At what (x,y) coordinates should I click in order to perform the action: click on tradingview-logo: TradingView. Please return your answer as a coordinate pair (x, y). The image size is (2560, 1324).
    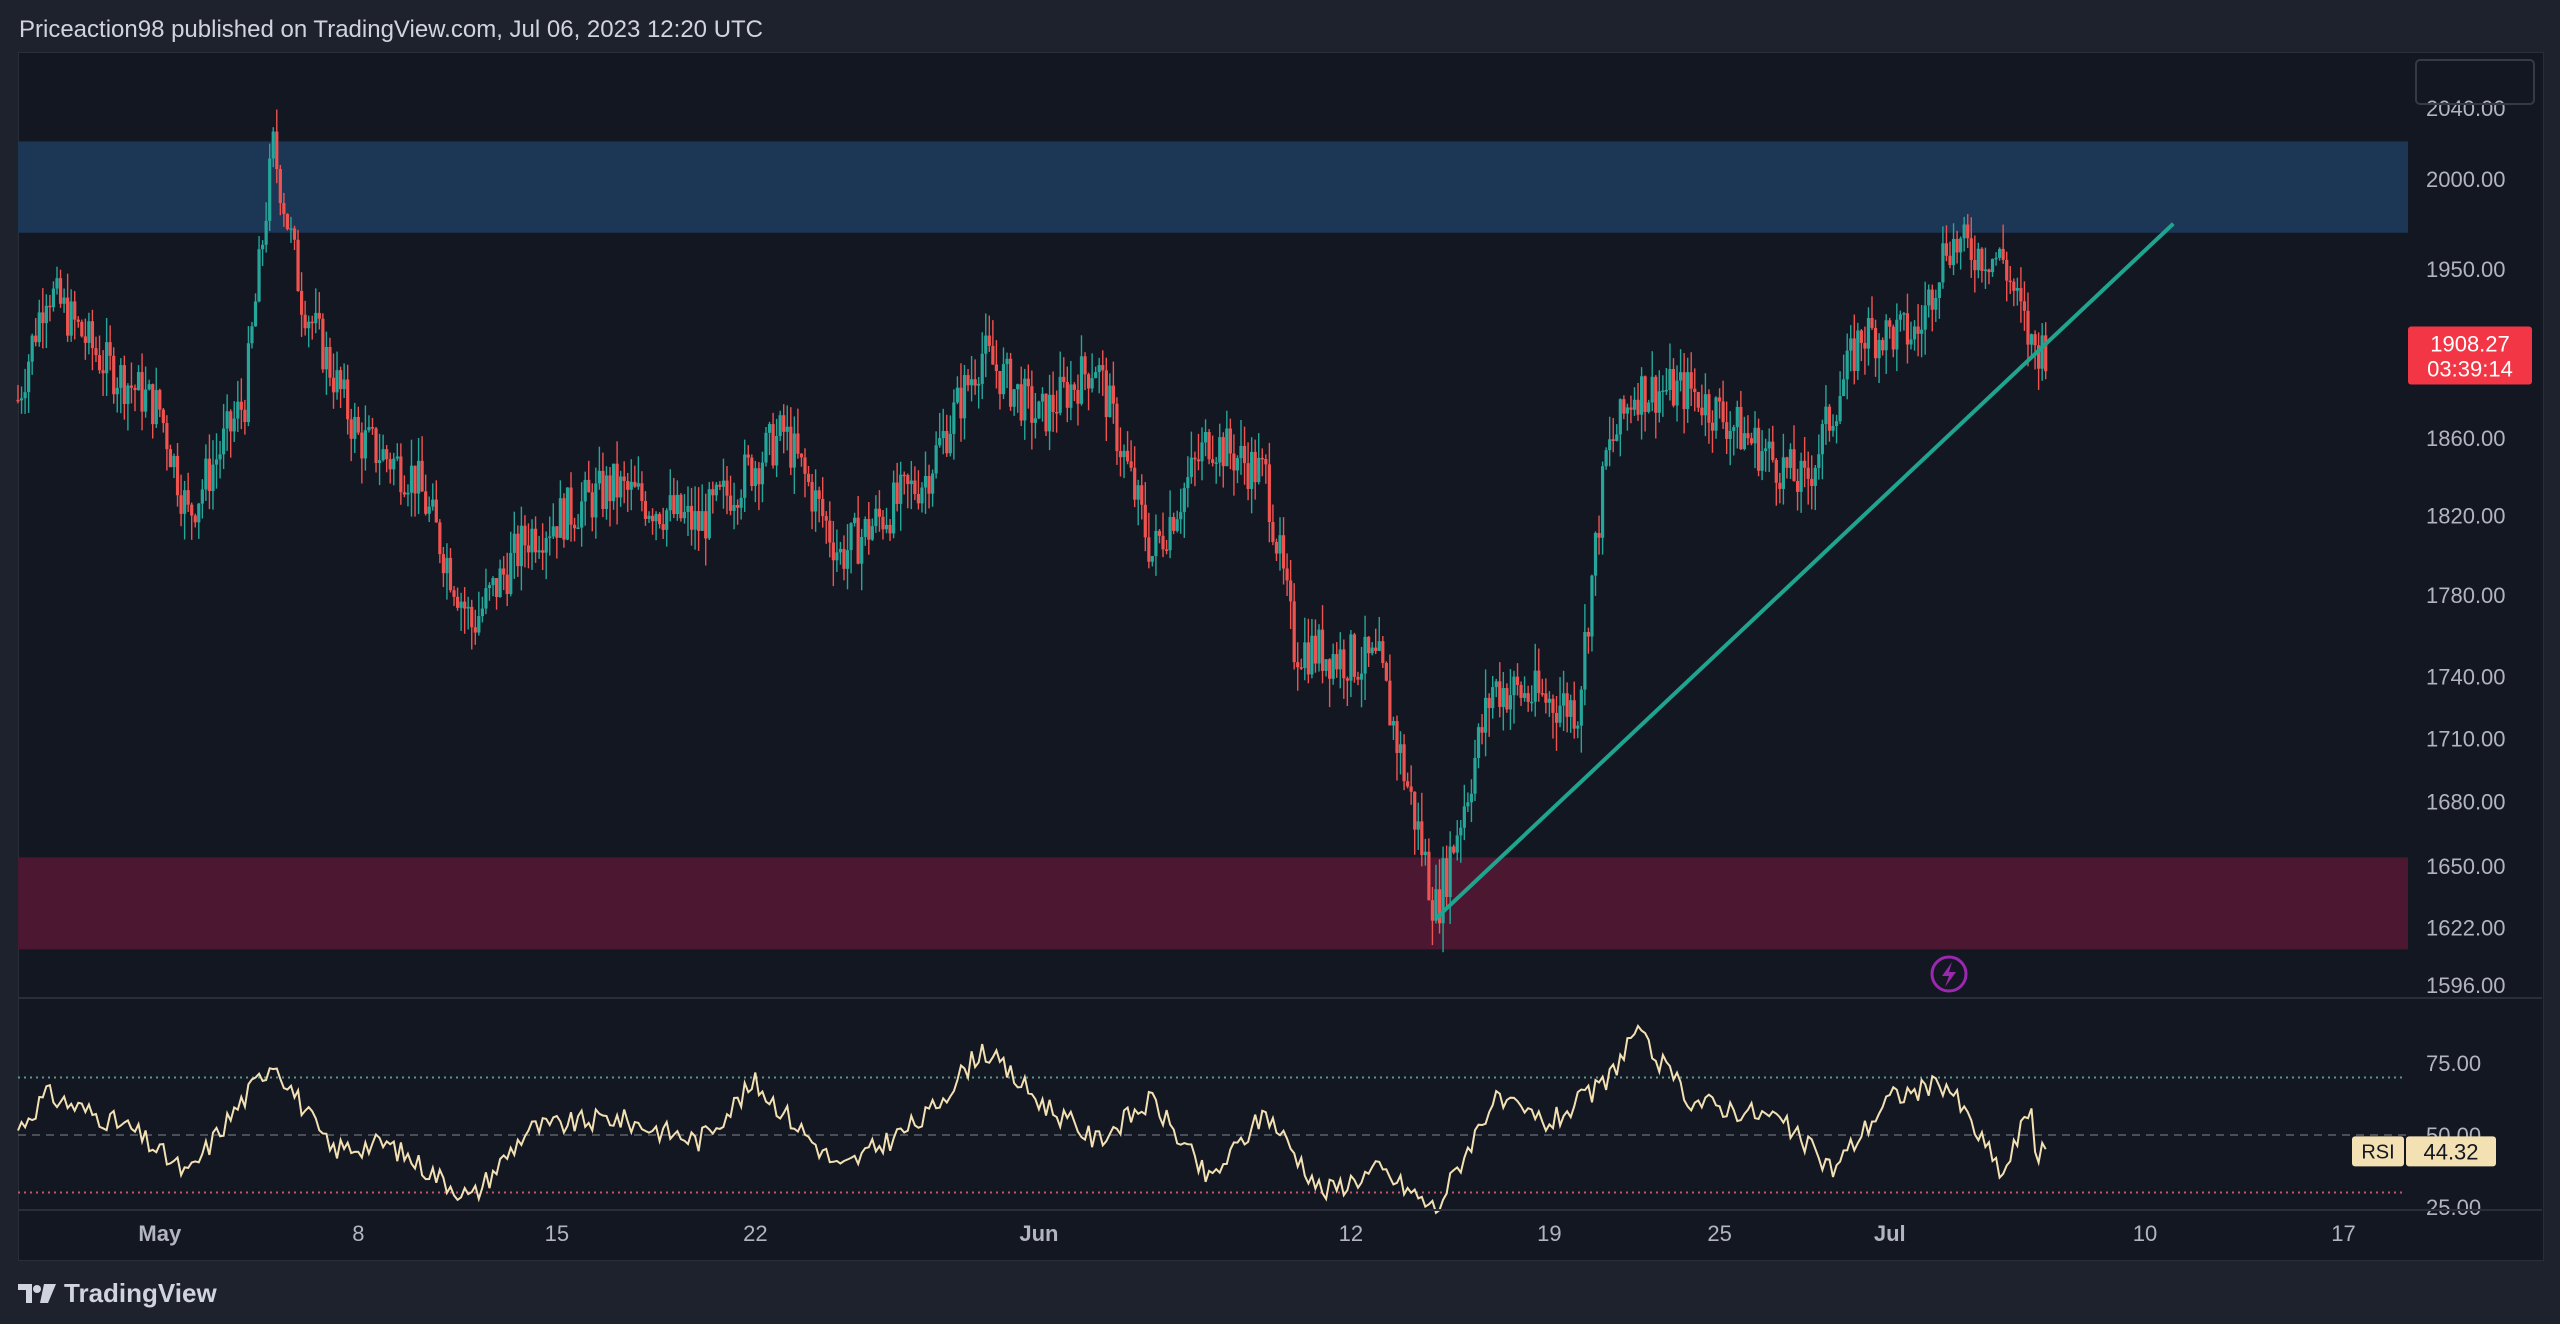
    Looking at the image, I should click on (117, 1293).